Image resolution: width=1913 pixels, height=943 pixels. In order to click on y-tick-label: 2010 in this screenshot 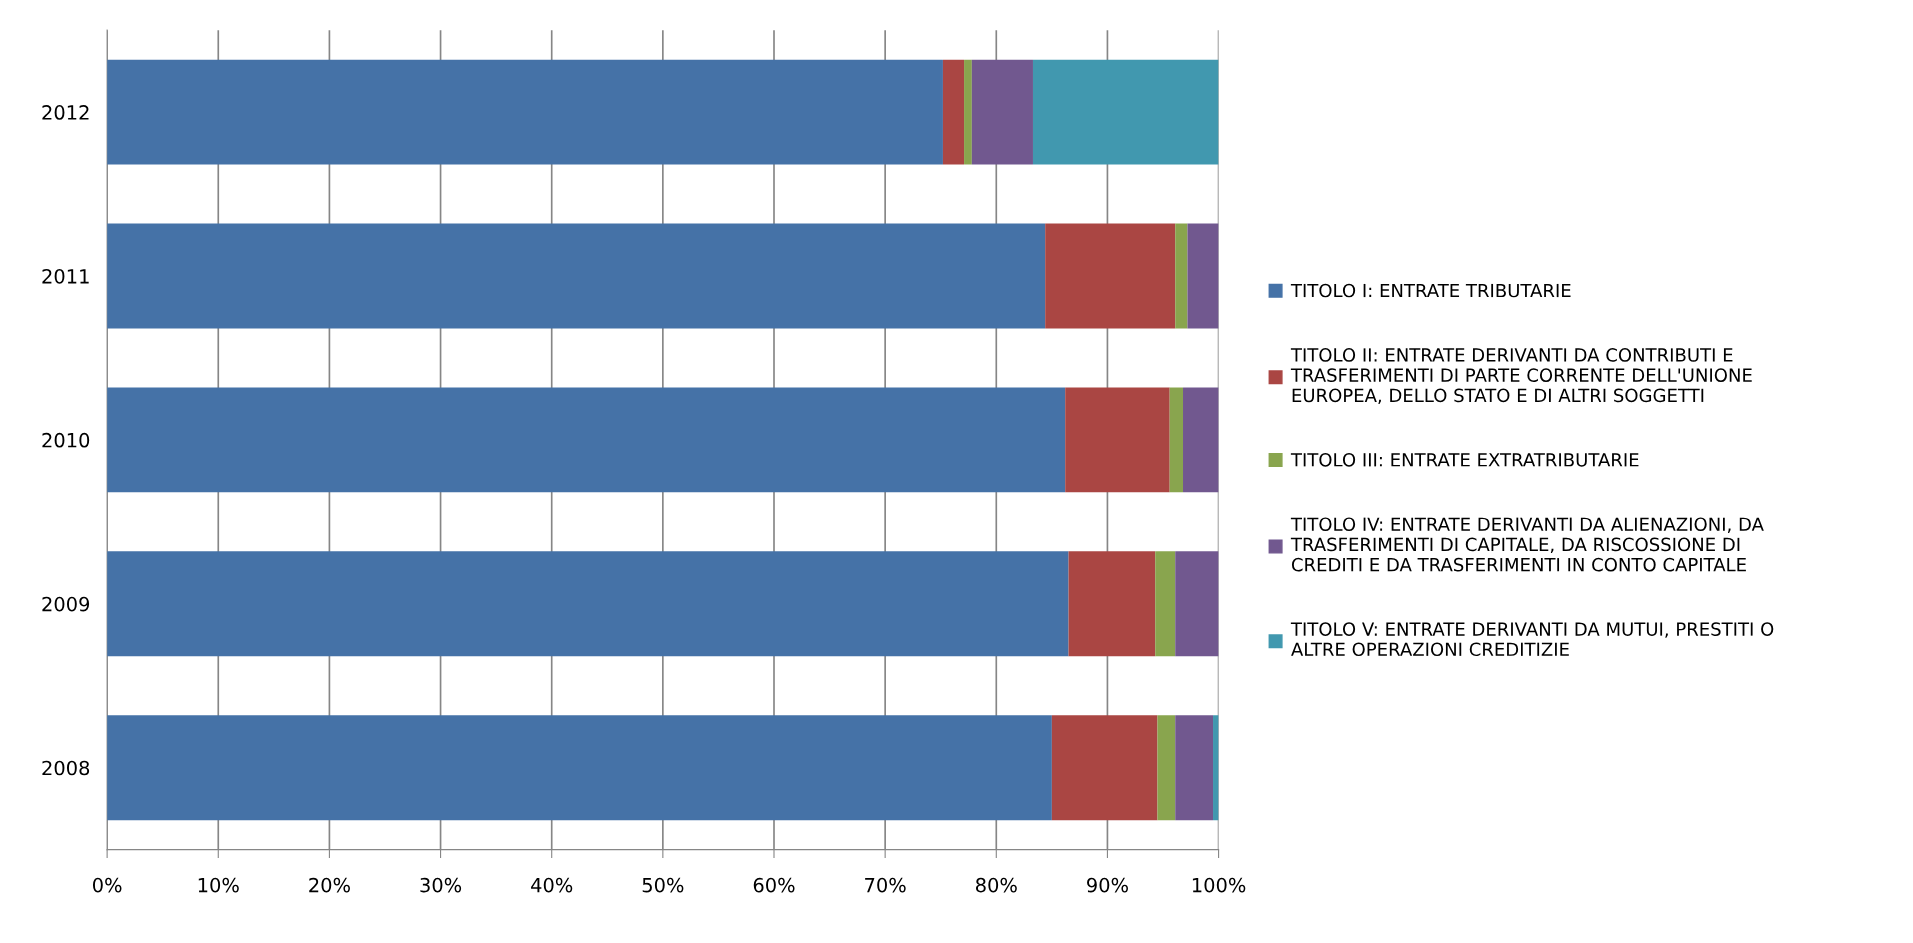, I will do `click(66, 440)`.